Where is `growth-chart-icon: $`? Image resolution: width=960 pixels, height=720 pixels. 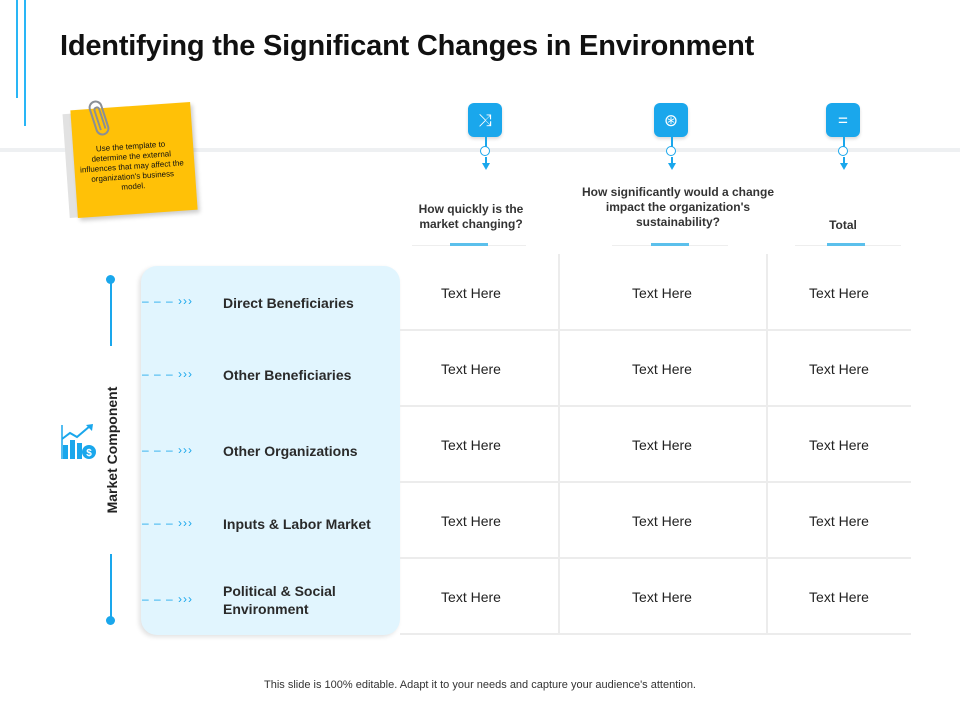 growth-chart-icon: $ is located at coordinates (78, 441).